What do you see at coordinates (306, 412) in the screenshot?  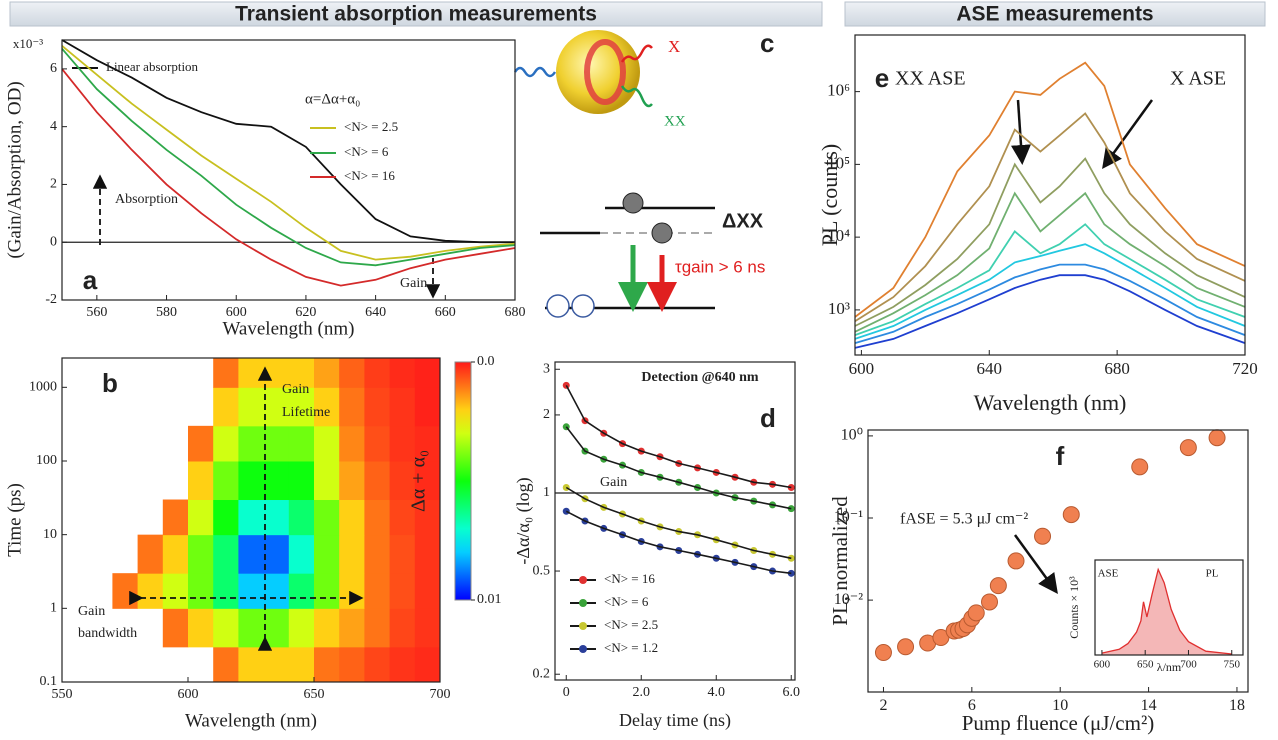 I see `annotation: Lifetime` at bounding box center [306, 412].